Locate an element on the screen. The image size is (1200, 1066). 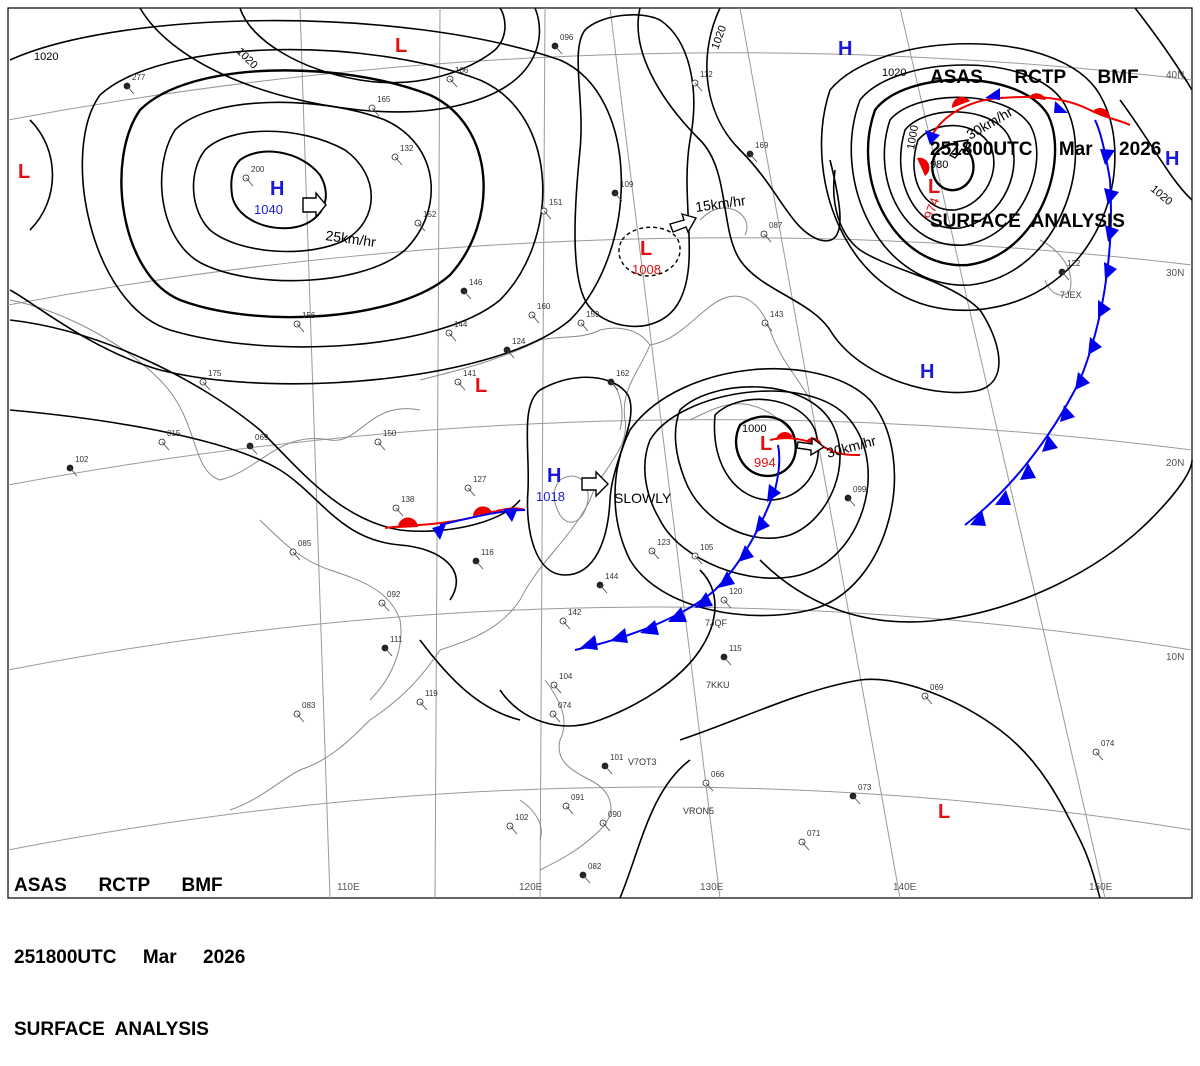
station-pressure: 175 is located at coordinates (215, 373).